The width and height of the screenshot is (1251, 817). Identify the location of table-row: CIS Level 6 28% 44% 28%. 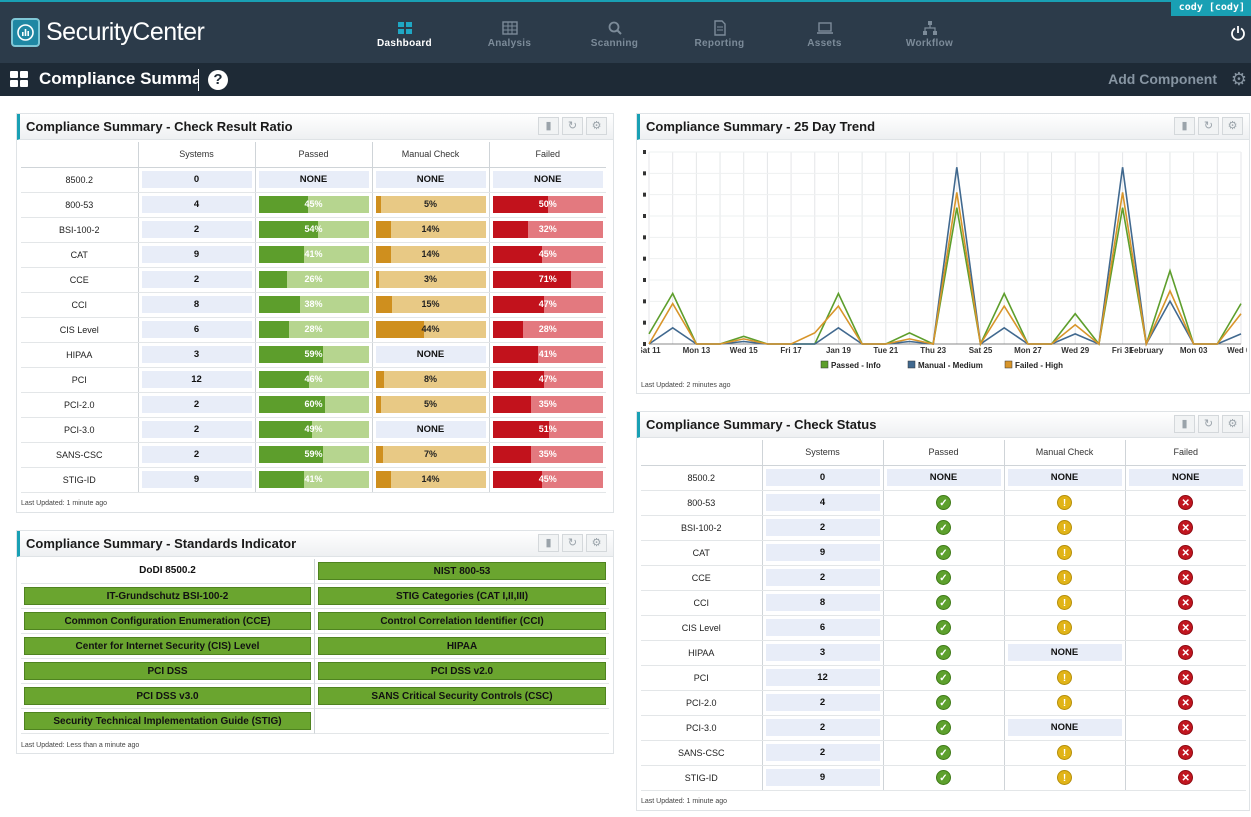
(313, 330).